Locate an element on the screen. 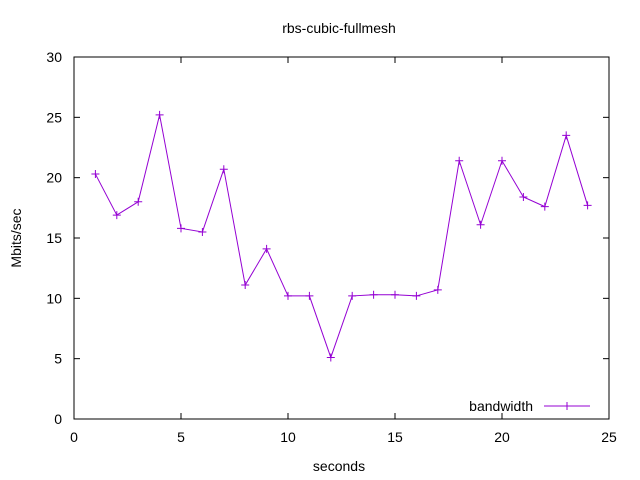 This screenshot has height=480, width=640. x-tick-label: 0 is located at coordinates (74, 437).